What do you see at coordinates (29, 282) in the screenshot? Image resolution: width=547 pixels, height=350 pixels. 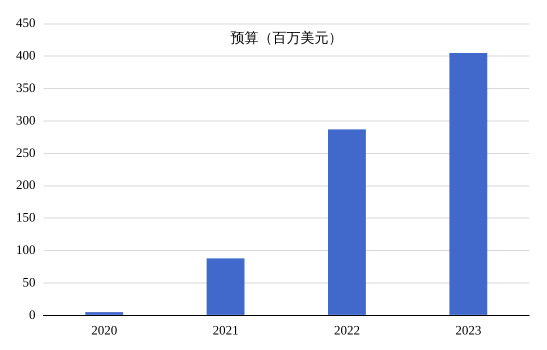 I see `y-tick-label: 50` at bounding box center [29, 282].